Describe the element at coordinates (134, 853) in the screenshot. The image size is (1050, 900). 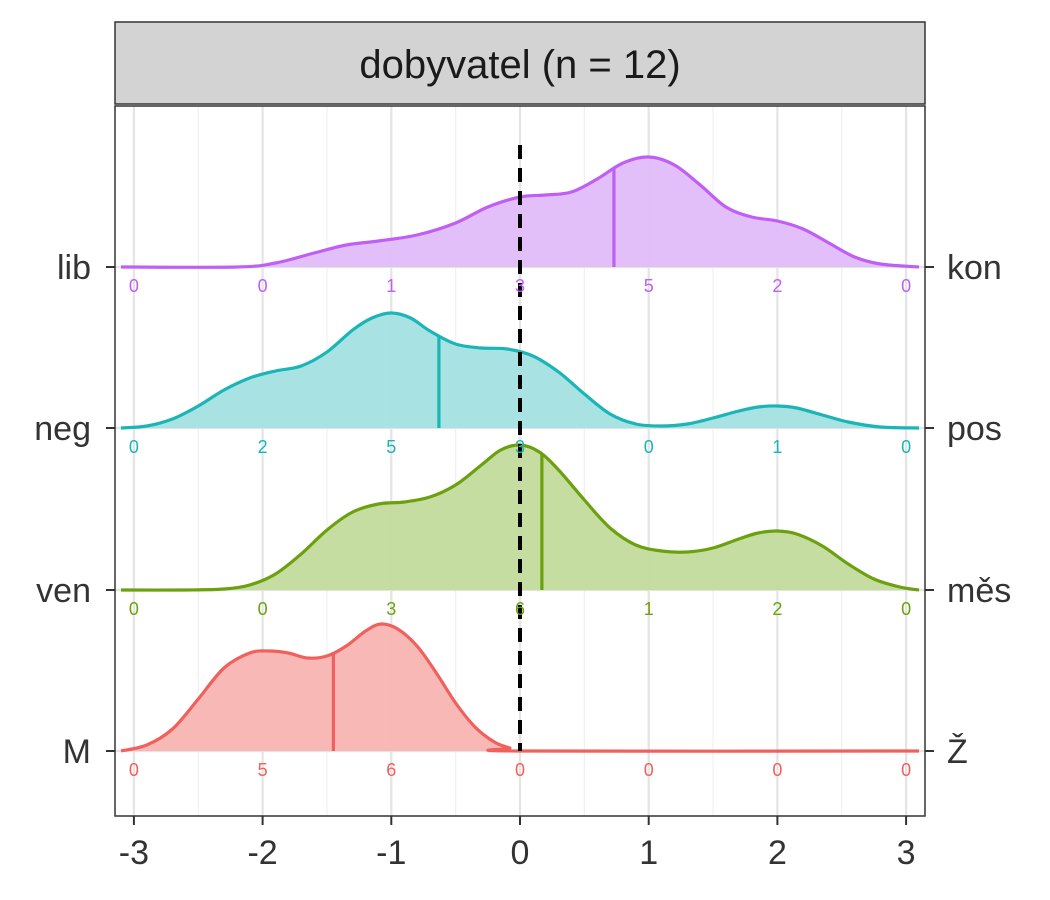
I see `x-tick-label: -3` at that location.